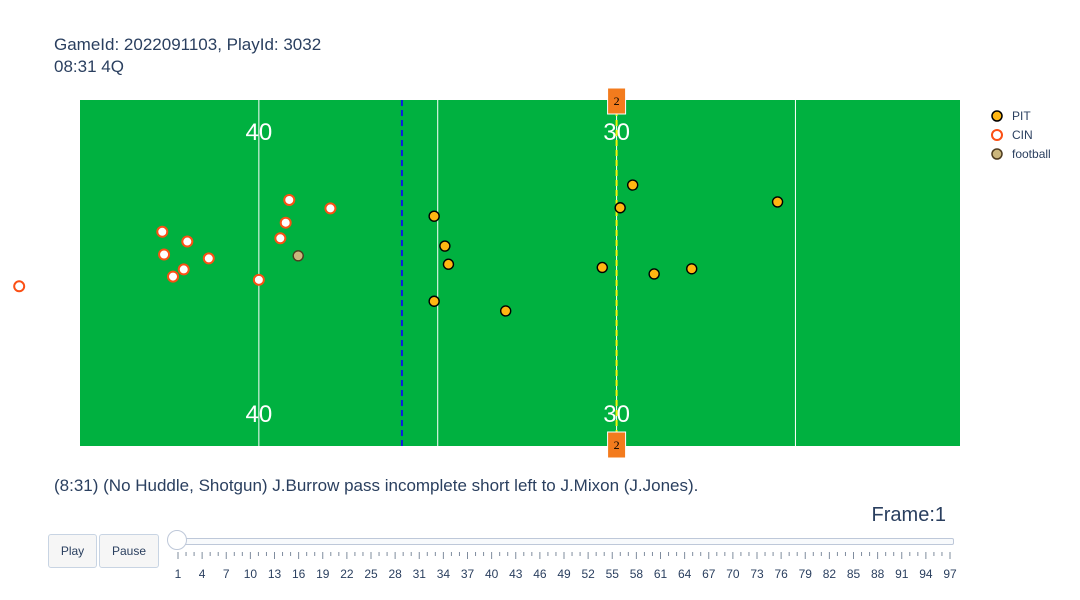 The height and width of the screenshot is (600, 1080). I want to click on legend-label-cin: CIN, so click(1022, 134).